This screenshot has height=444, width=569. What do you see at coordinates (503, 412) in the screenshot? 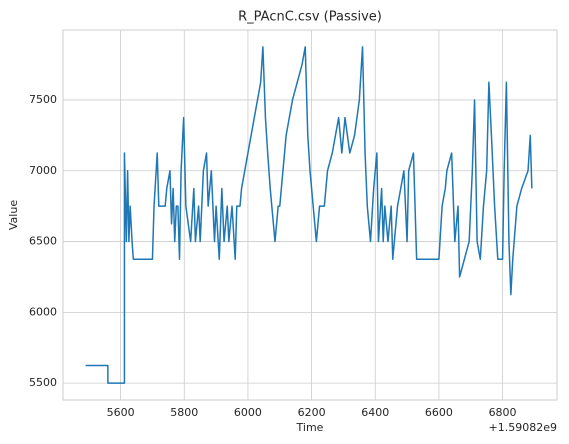
I see `x-tick-label: 6800` at bounding box center [503, 412].